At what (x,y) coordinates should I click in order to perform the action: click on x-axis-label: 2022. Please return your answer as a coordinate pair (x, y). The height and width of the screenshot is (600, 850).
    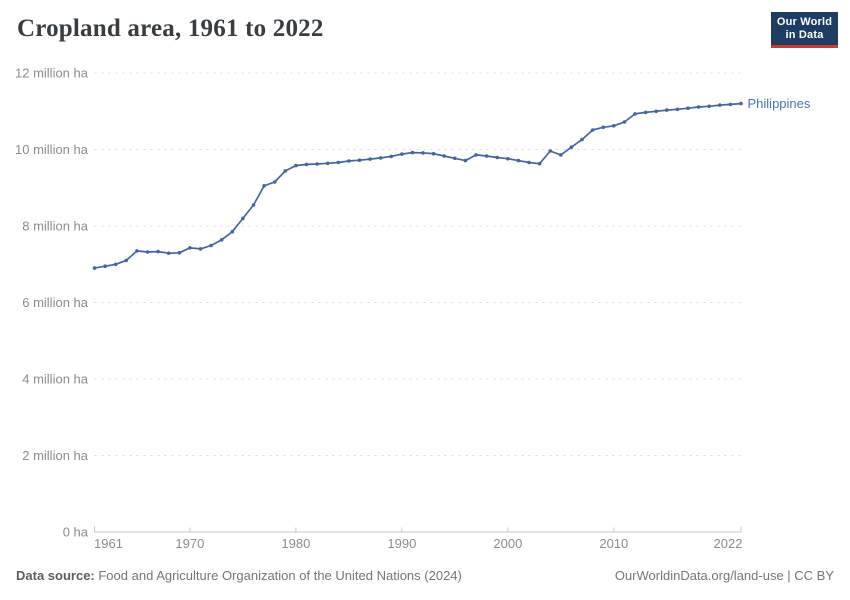
    Looking at the image, I should click on (728, 543).